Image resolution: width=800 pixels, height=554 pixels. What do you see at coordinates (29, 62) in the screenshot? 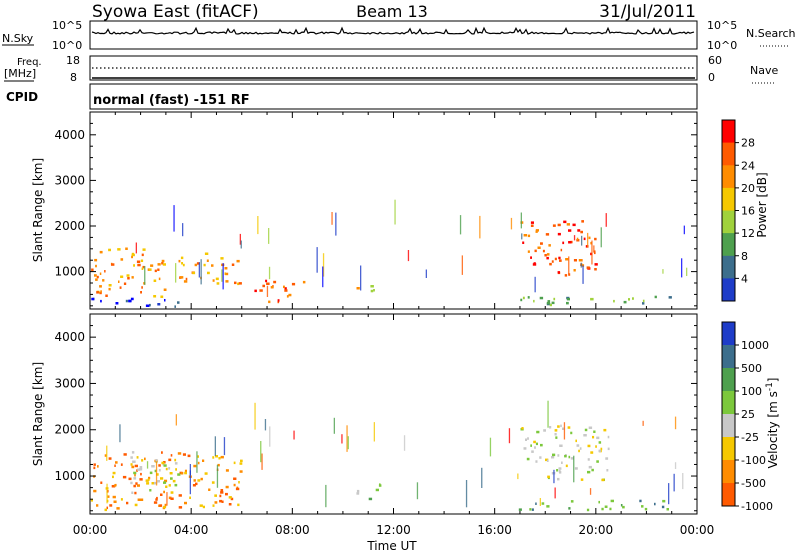
I see `freq-label-line1: Freq.` at bounding box center [29, 62].